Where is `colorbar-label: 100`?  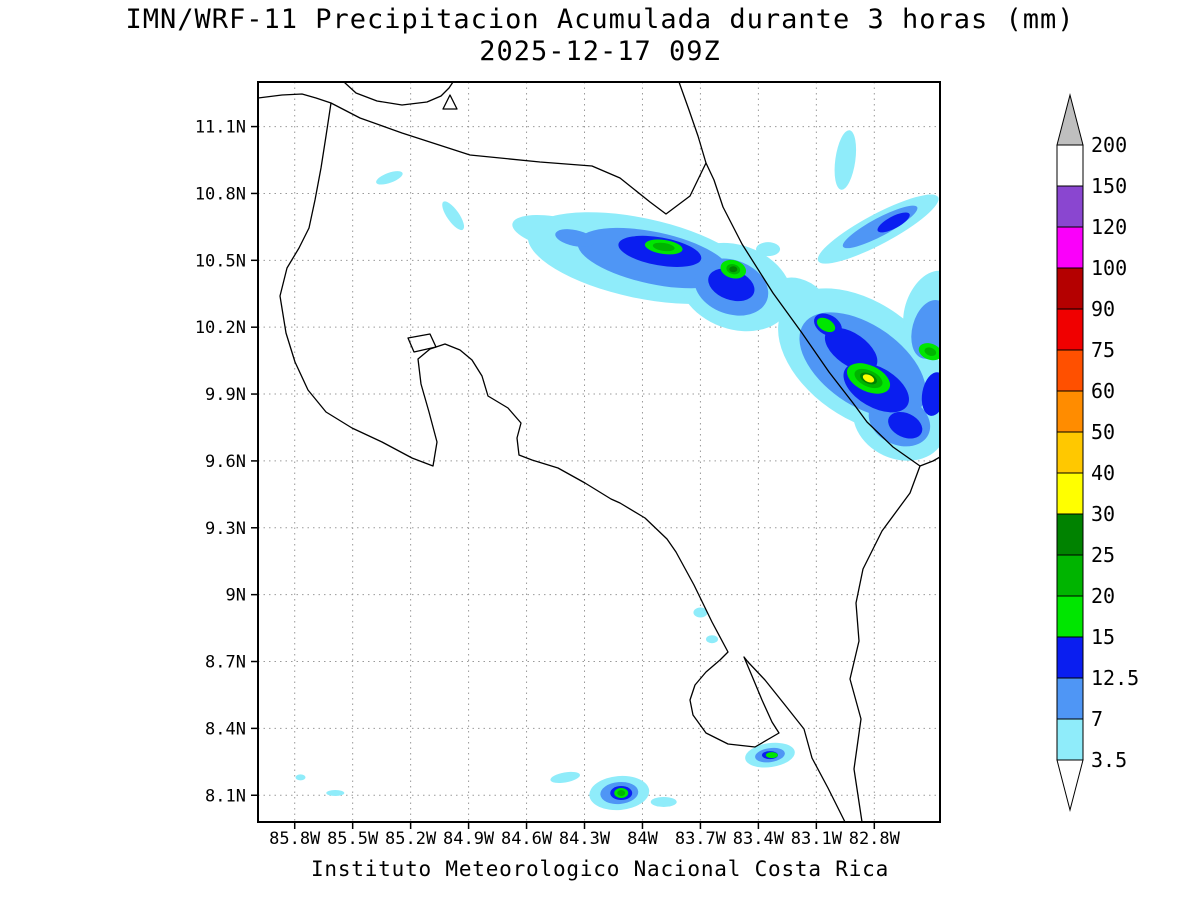
colorbar-label: 100 is located at coordinates (1109, 268).